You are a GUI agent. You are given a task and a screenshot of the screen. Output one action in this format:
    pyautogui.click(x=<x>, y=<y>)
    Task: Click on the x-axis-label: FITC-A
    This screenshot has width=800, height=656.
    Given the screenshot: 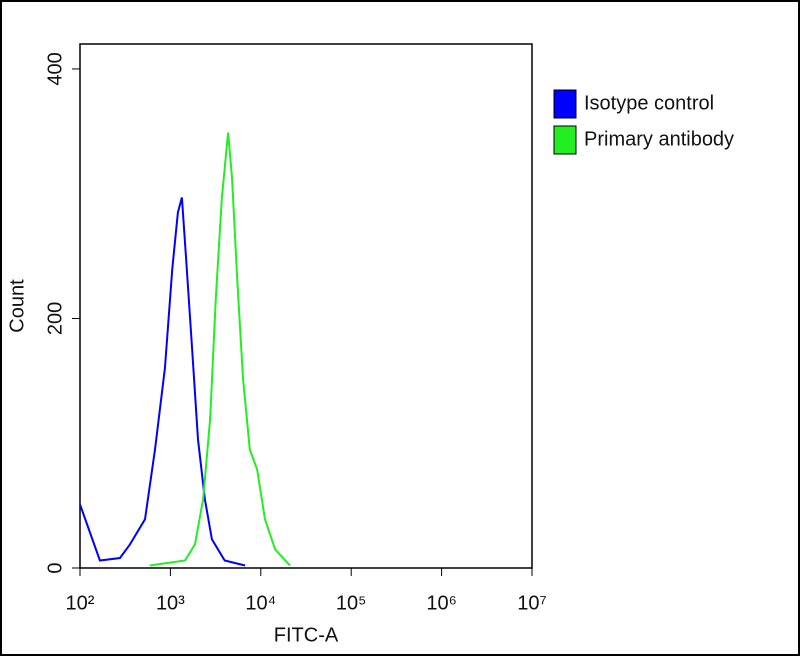 What is the action you would take?
    pyautogui.click(x=306, y=635)
    